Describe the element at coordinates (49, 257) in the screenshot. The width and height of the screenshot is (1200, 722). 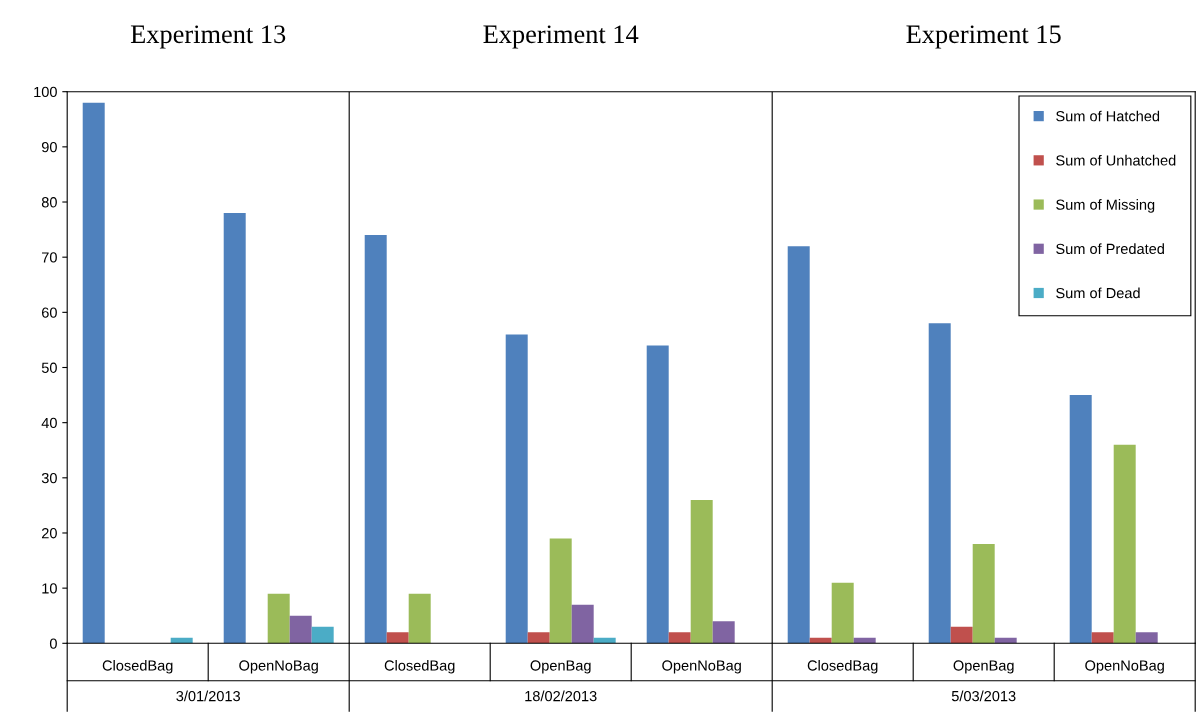
I see `y-tick-label: 70` at that location.